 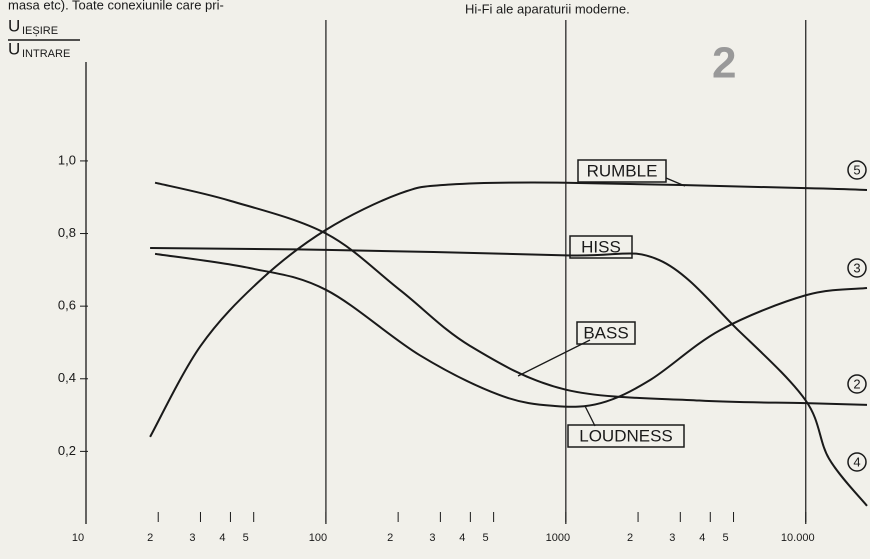 What do you see at coordinates (67, 450) in the screenshot?
I see `y-tick-label: 0,2` at bounding box center [67, 450].